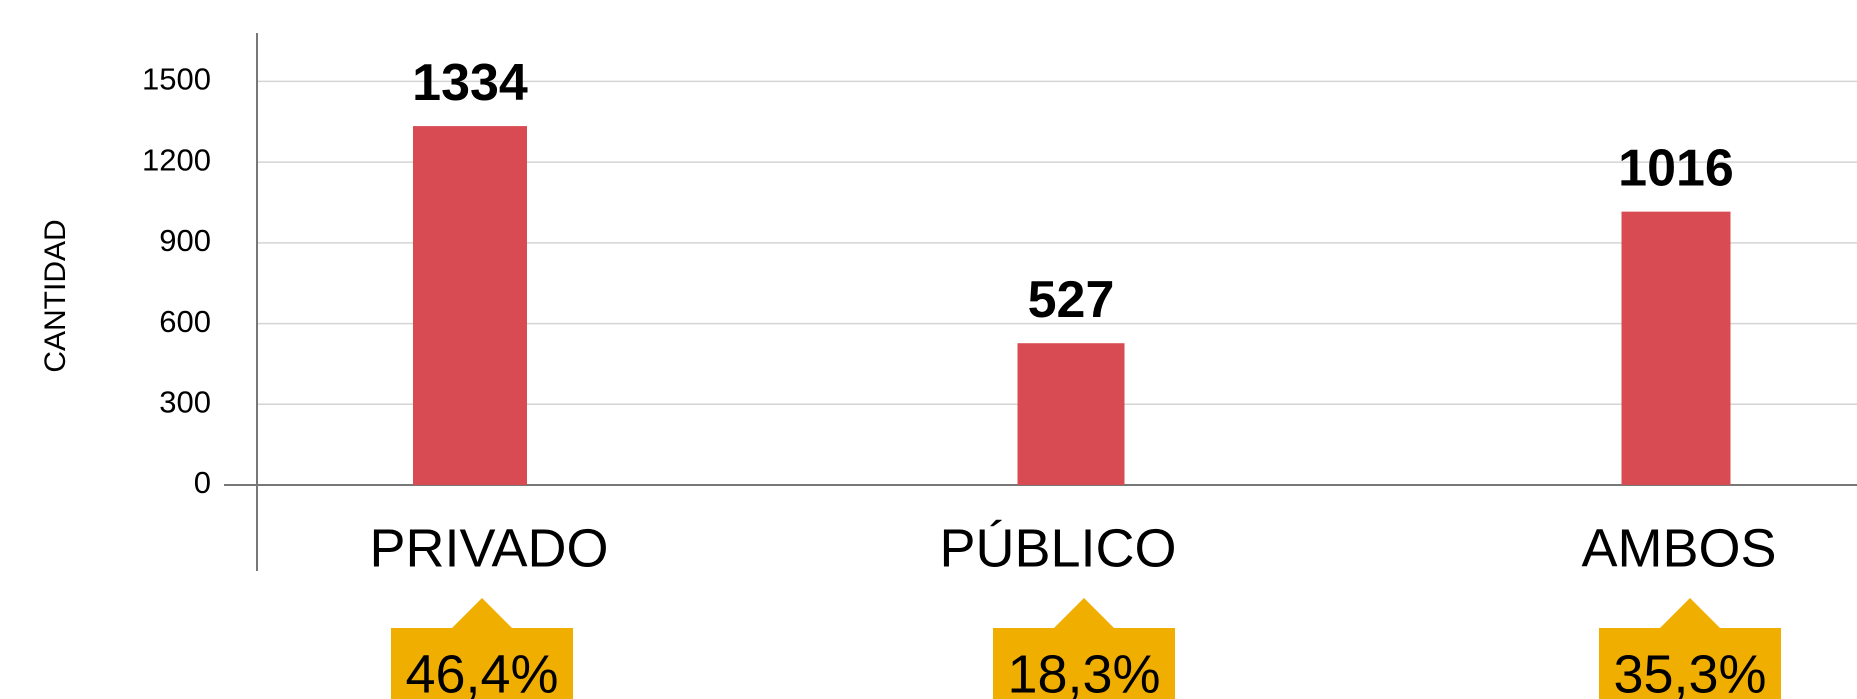 This screenshot has height=699, width=1857. Describe the element at coordinates (488, 548) in the screenshot. I see `x-tick-label: PRIVADO` at that location.